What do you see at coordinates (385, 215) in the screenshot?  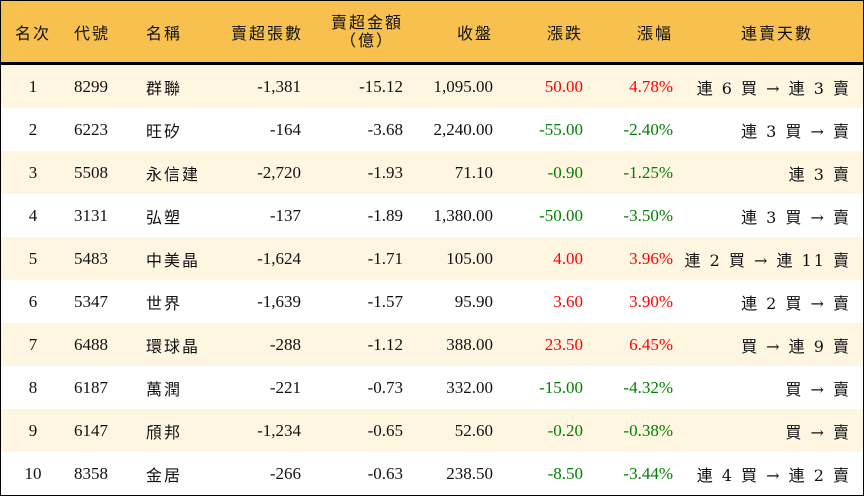 I see `cell-amount: -1.89` at bounding box center [385, 215].